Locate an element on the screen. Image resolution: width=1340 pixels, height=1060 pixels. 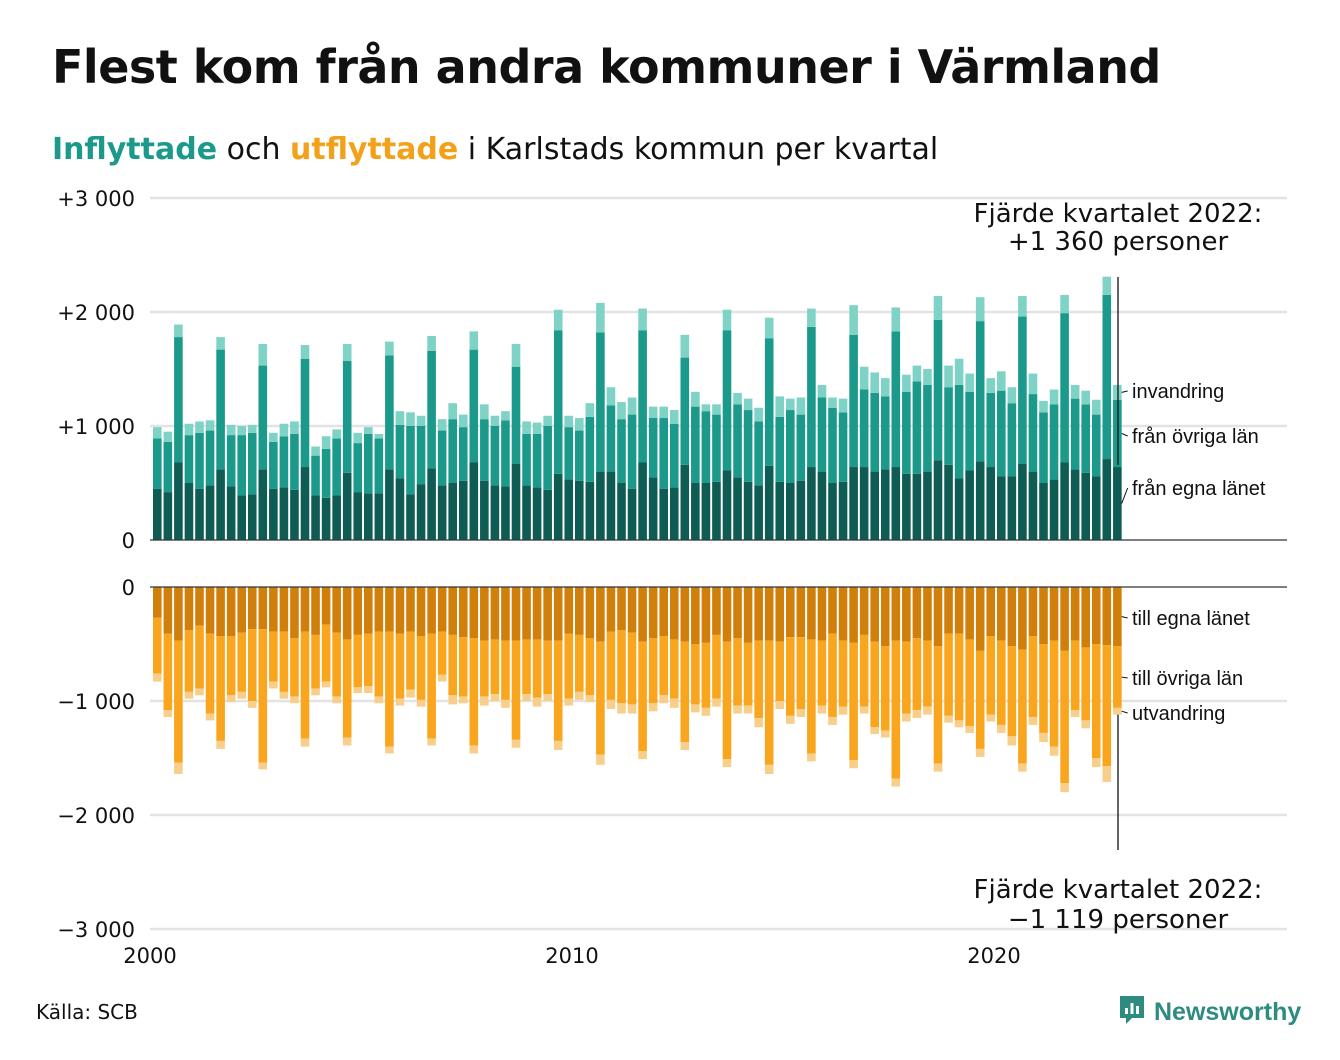
series-label-out_utvandring: utvandring is located at coordinates (1178, 714).